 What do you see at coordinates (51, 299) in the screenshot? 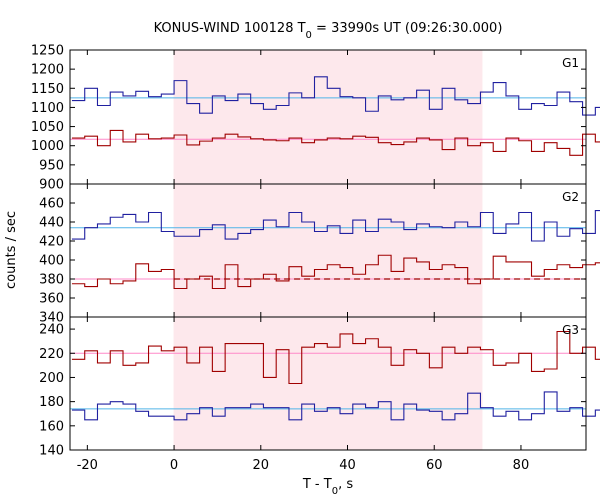
I see `panel-g2-ytick-label: 360` at bounding box center [51, 299].